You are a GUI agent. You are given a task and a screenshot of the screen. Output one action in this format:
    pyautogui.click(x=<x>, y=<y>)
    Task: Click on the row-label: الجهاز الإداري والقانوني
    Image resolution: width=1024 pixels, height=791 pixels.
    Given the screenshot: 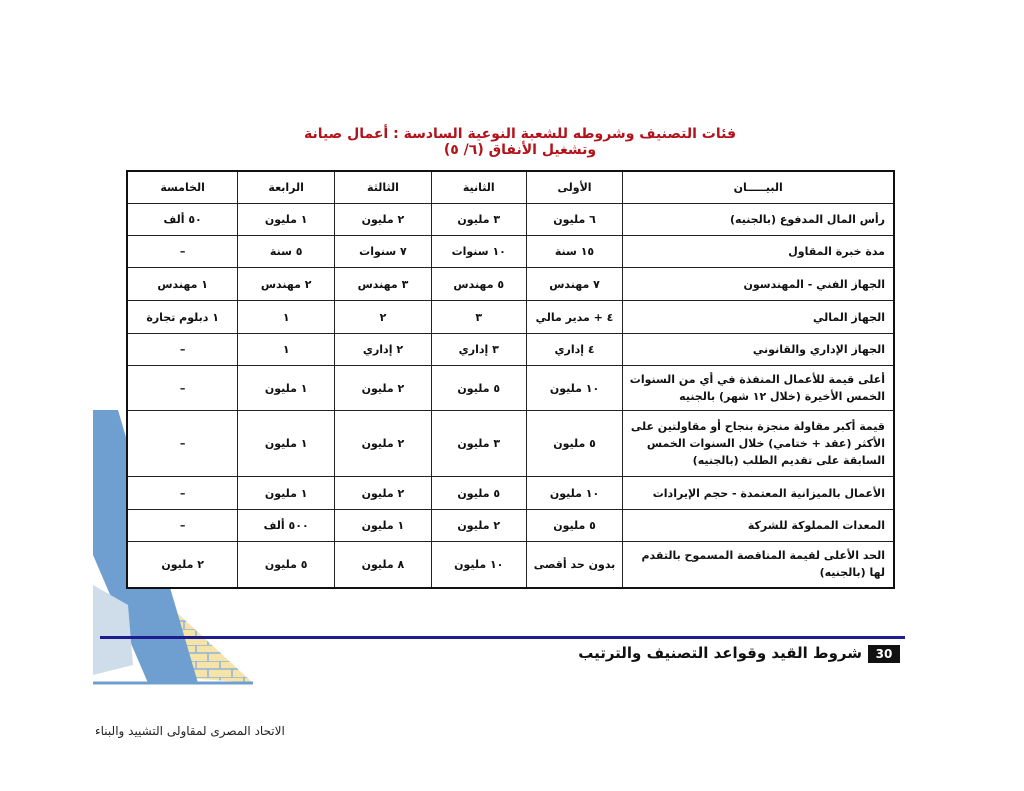 What is the action you would take?
    pyautogui.click(x=758, y=349)
    